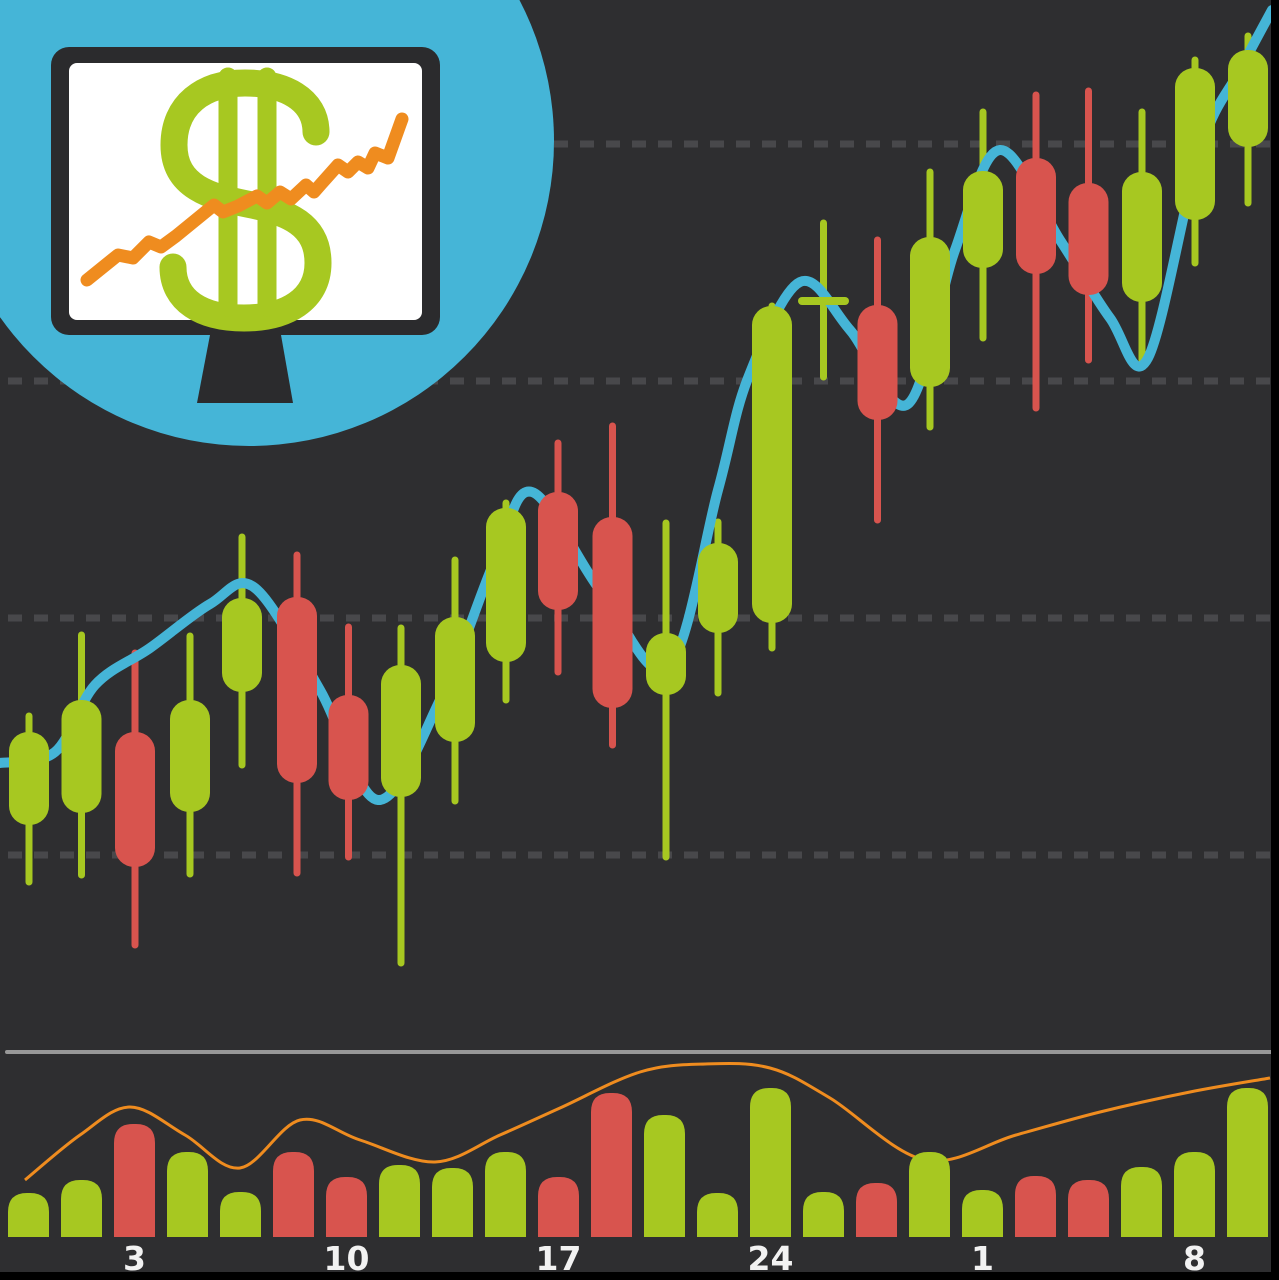  I want to click on x-axis-label: 8, so click(1194, 1258).